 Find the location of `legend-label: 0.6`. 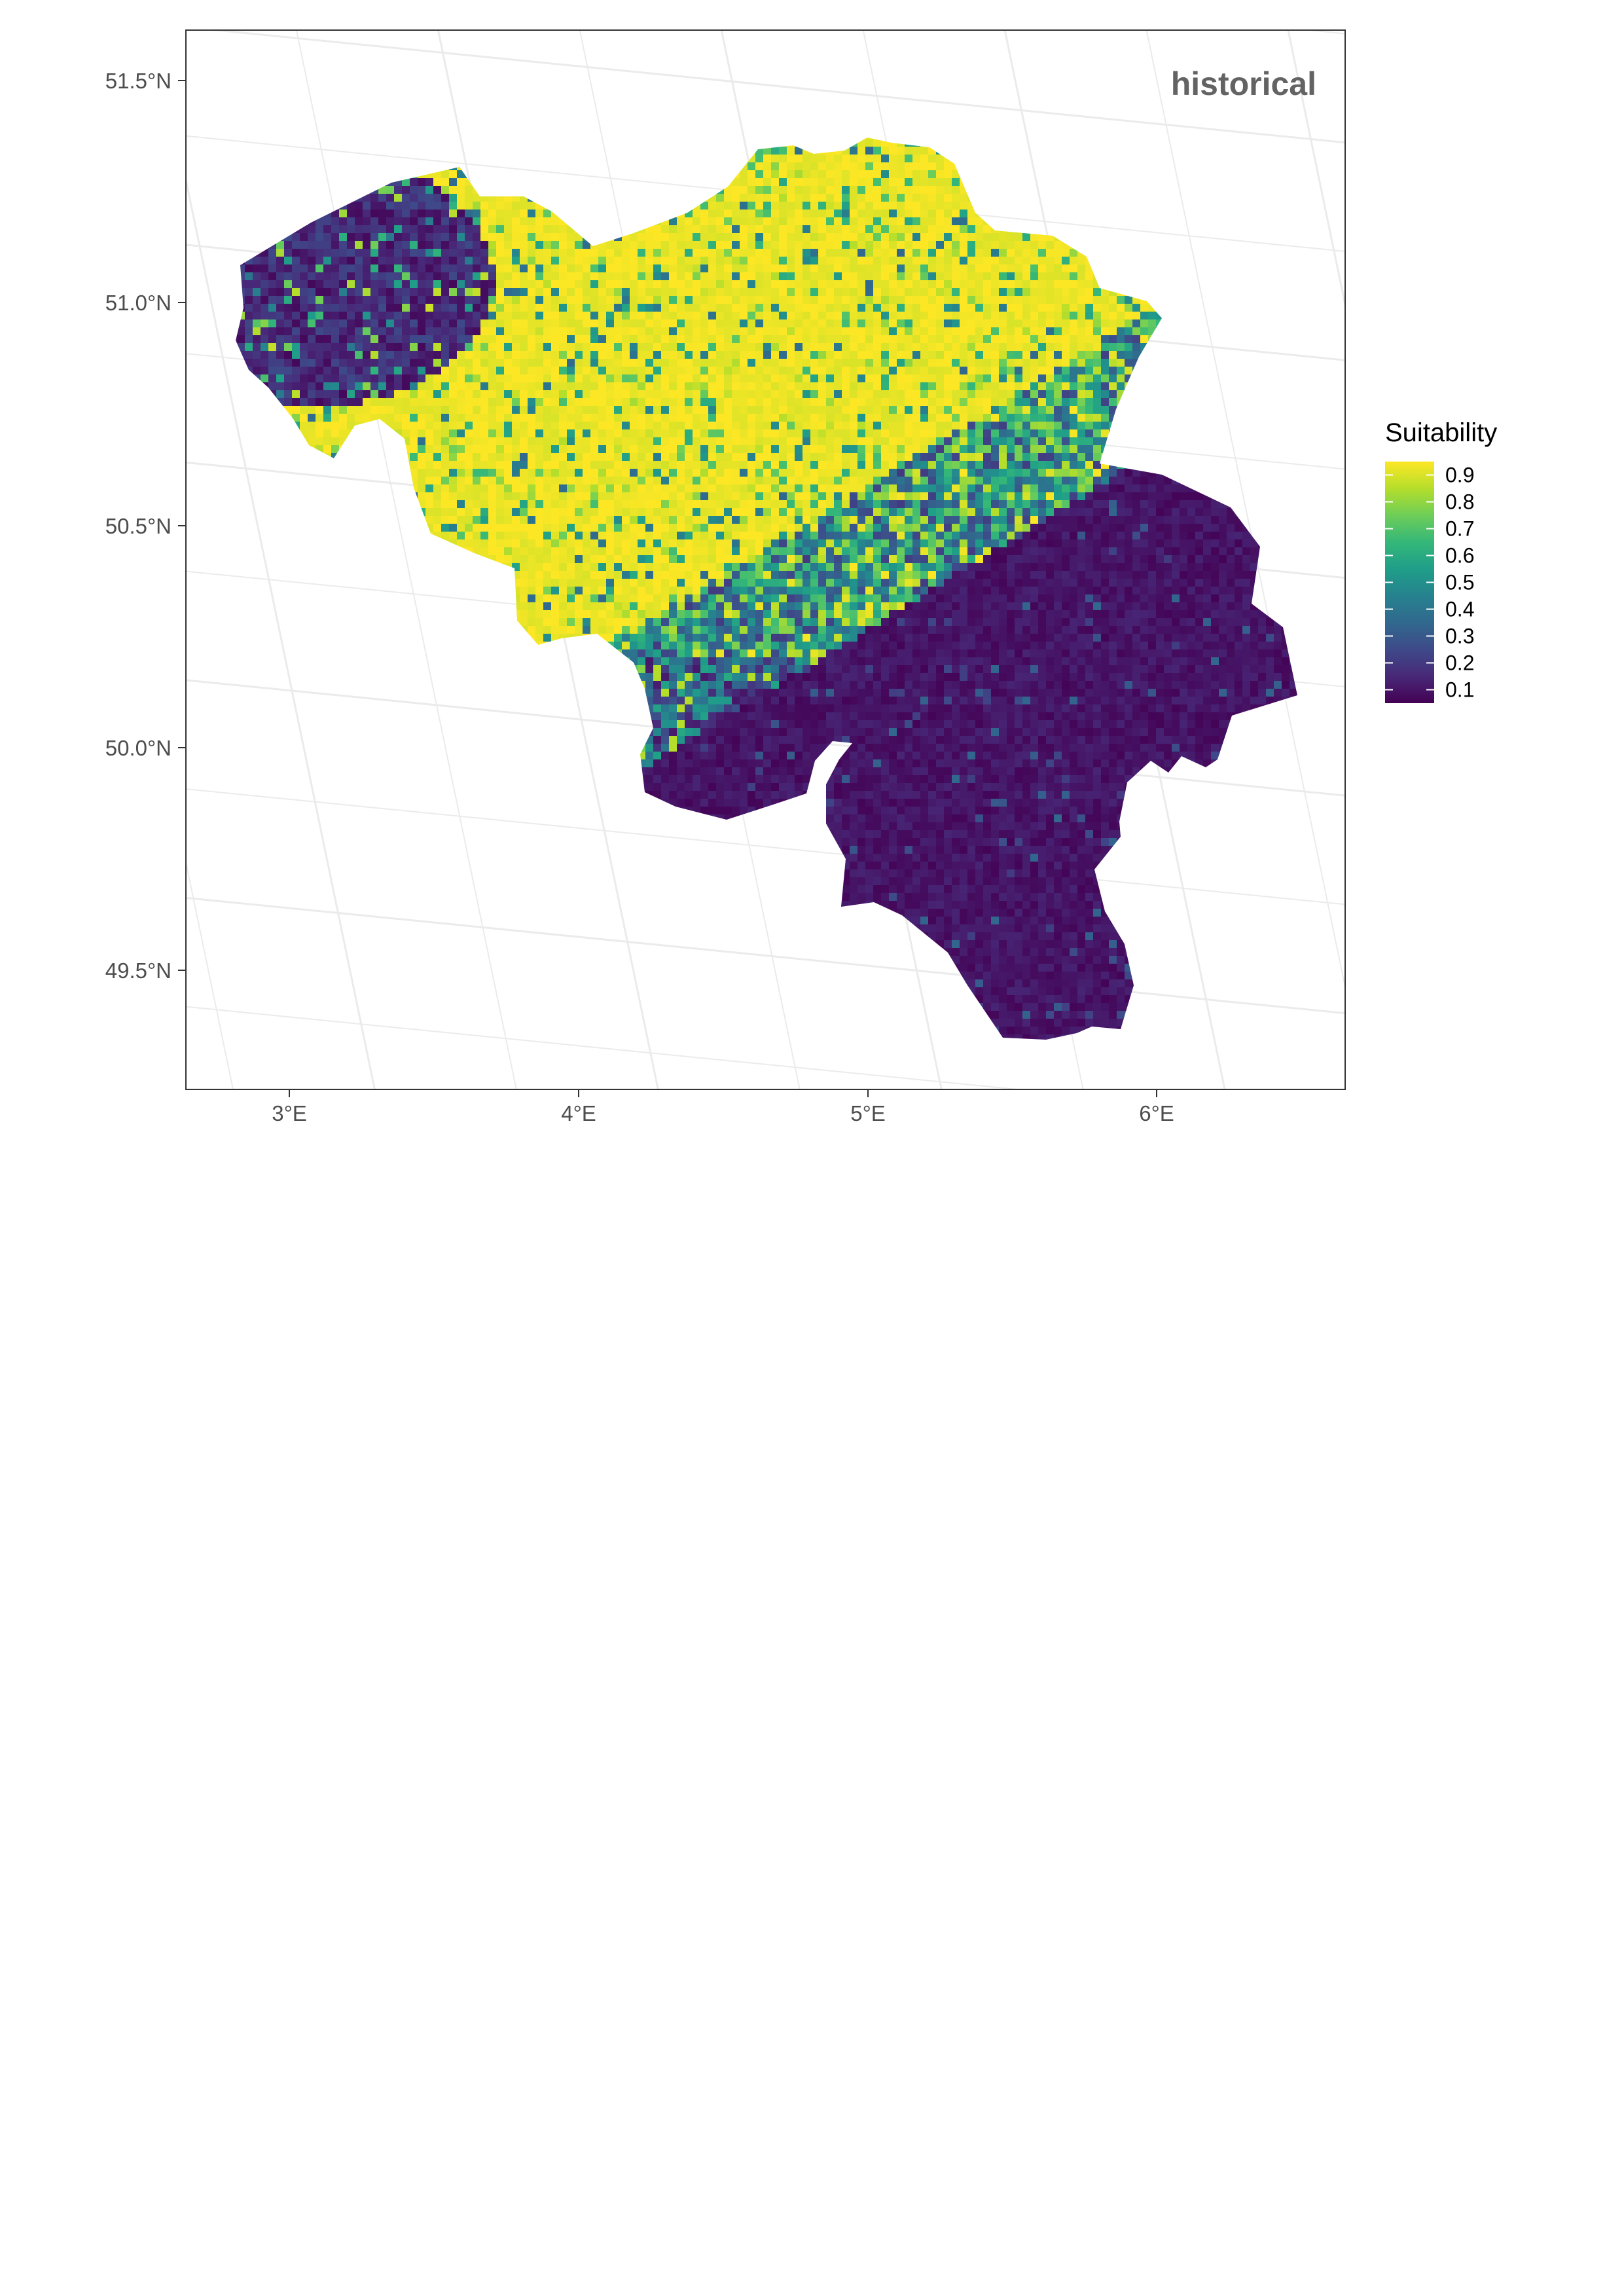

legend-label: 0.6 is located at coordinates (1459, 556).